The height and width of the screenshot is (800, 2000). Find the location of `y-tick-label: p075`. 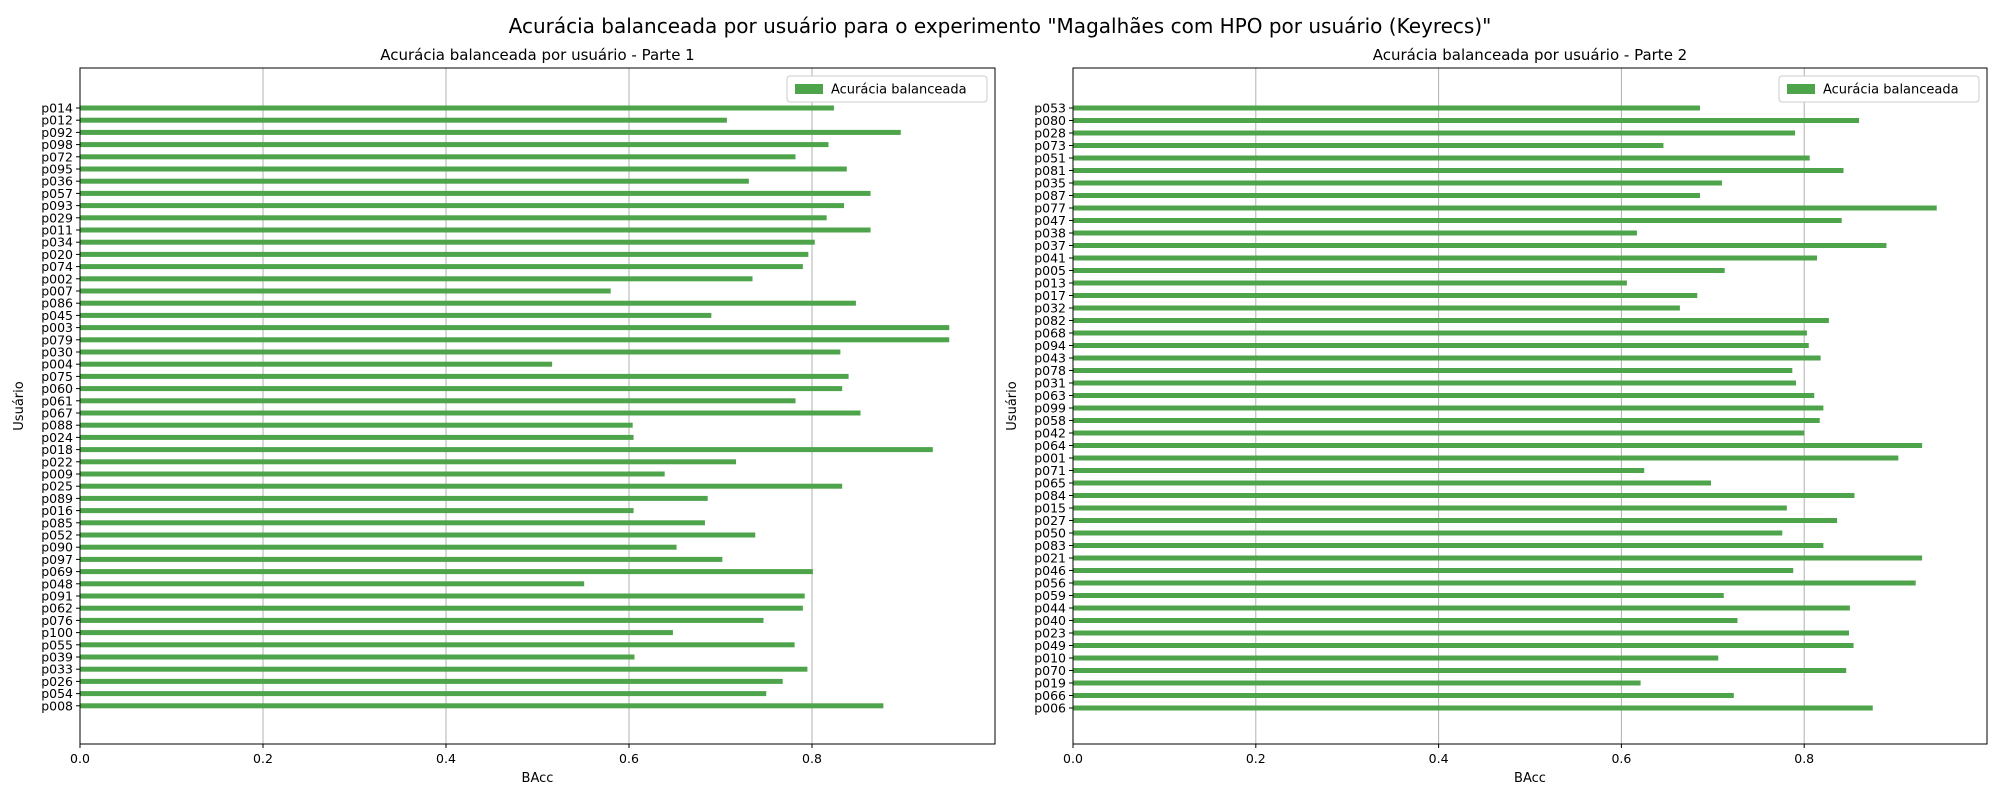

y-tick-label: p075 is located at coordinates (57, 376).